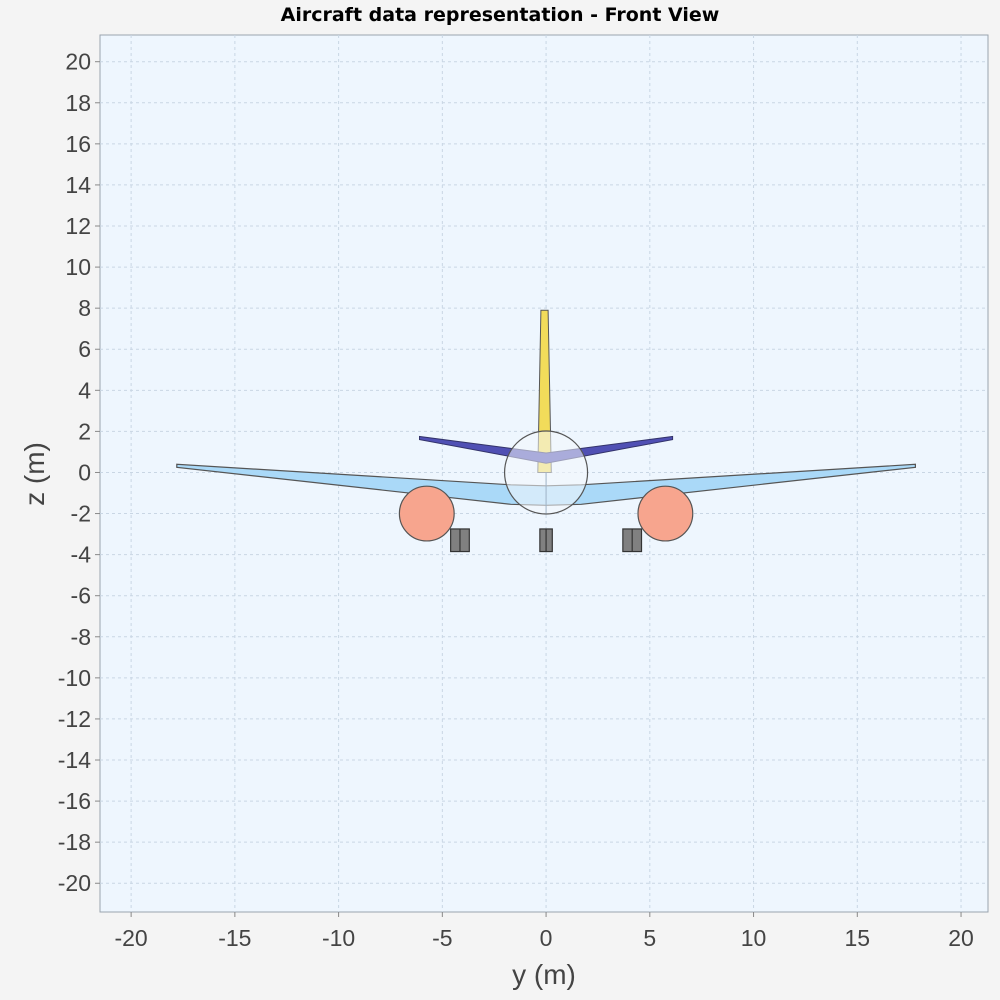 The width and height of the screenshot is (1000, 1000). I want to click on y-tick-label: -10, so click(74, 678).